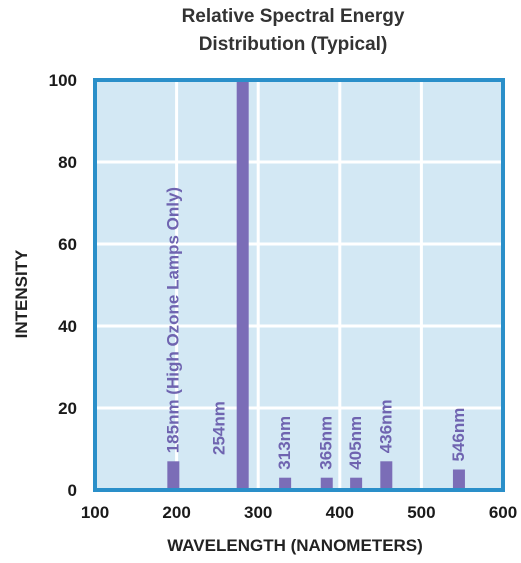  I want to click on x-tick-label: 400, so click(340, 512).